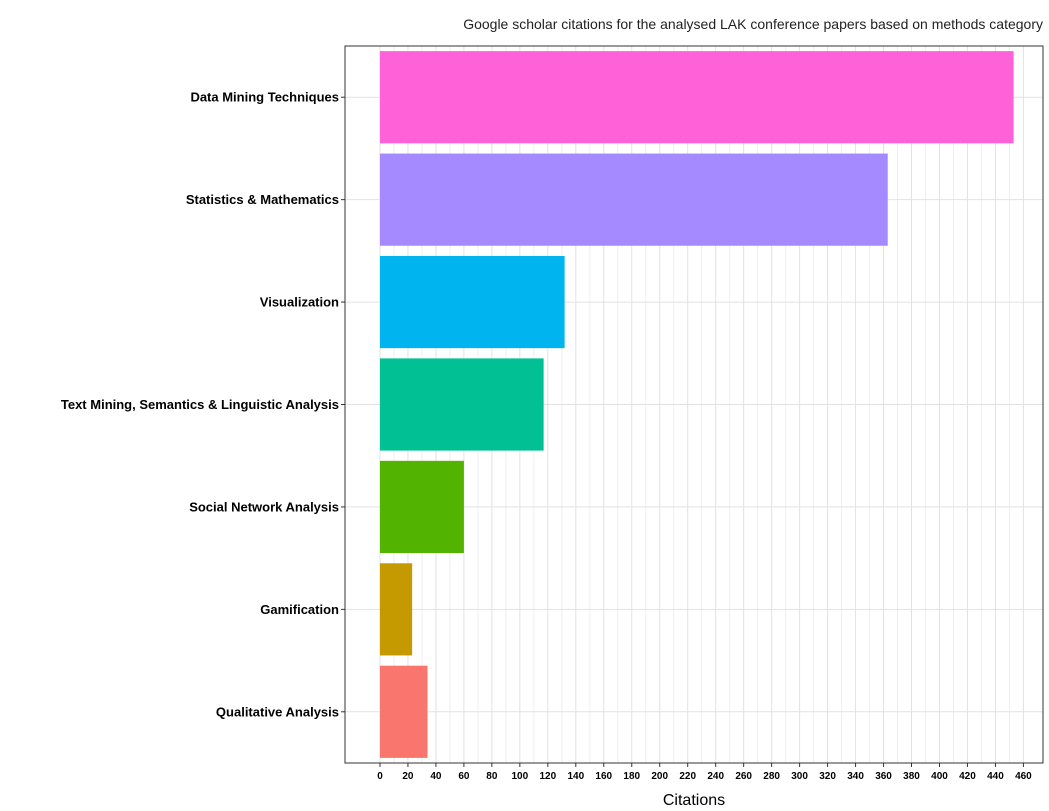 This screenshot has width=1049, height=811. Describe the element at coordinates (277, 711) in the screenshot. I see `y-tick-label: Qualitative Analysis` at that location.